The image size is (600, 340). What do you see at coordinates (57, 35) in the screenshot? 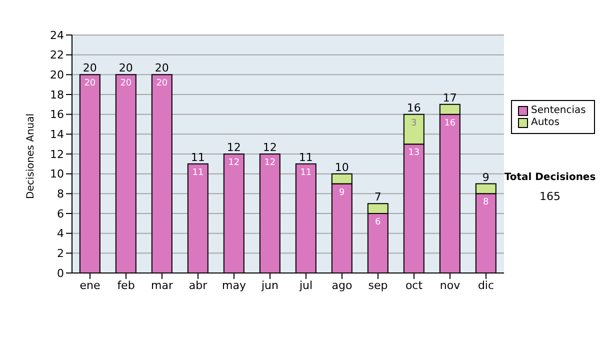
I see `y-tick-label: 24` at bounding box center [57, 35].